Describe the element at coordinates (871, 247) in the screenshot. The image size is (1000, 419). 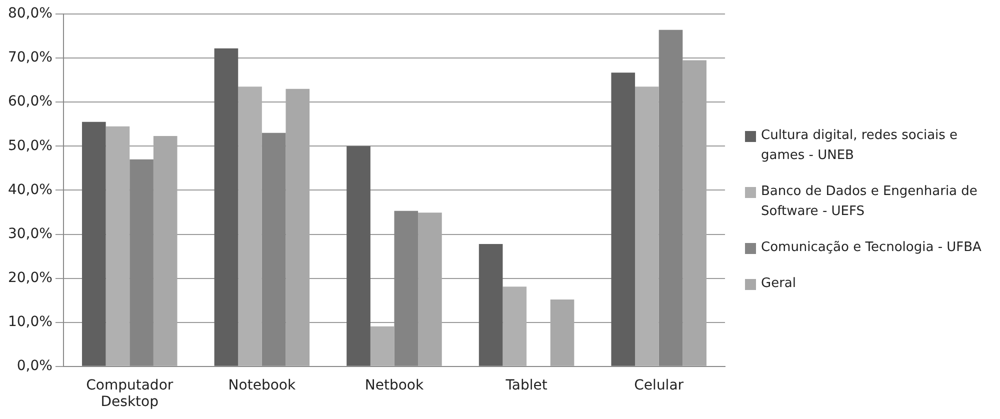
I see `legend-label: Comunicação e Tecnologia - UFBA` at that location.